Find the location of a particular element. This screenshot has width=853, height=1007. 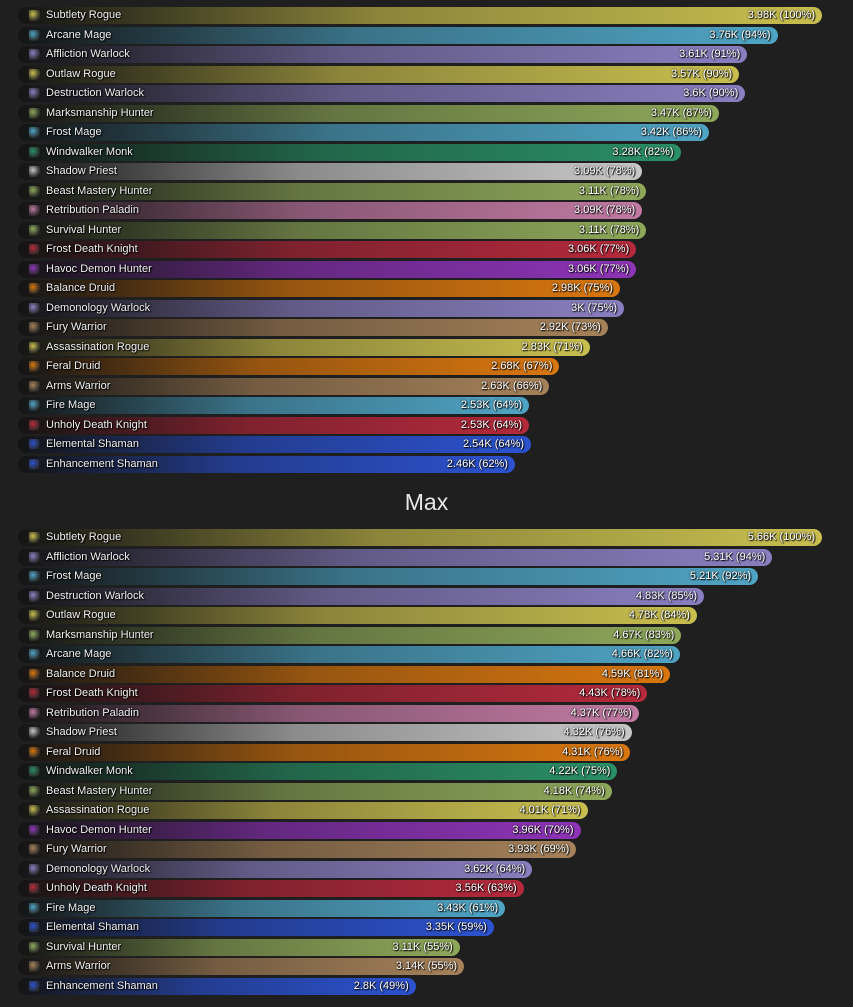

bar-row: Outlaw Rogue 3.57K (90%) is located at coordinates (426, 75).